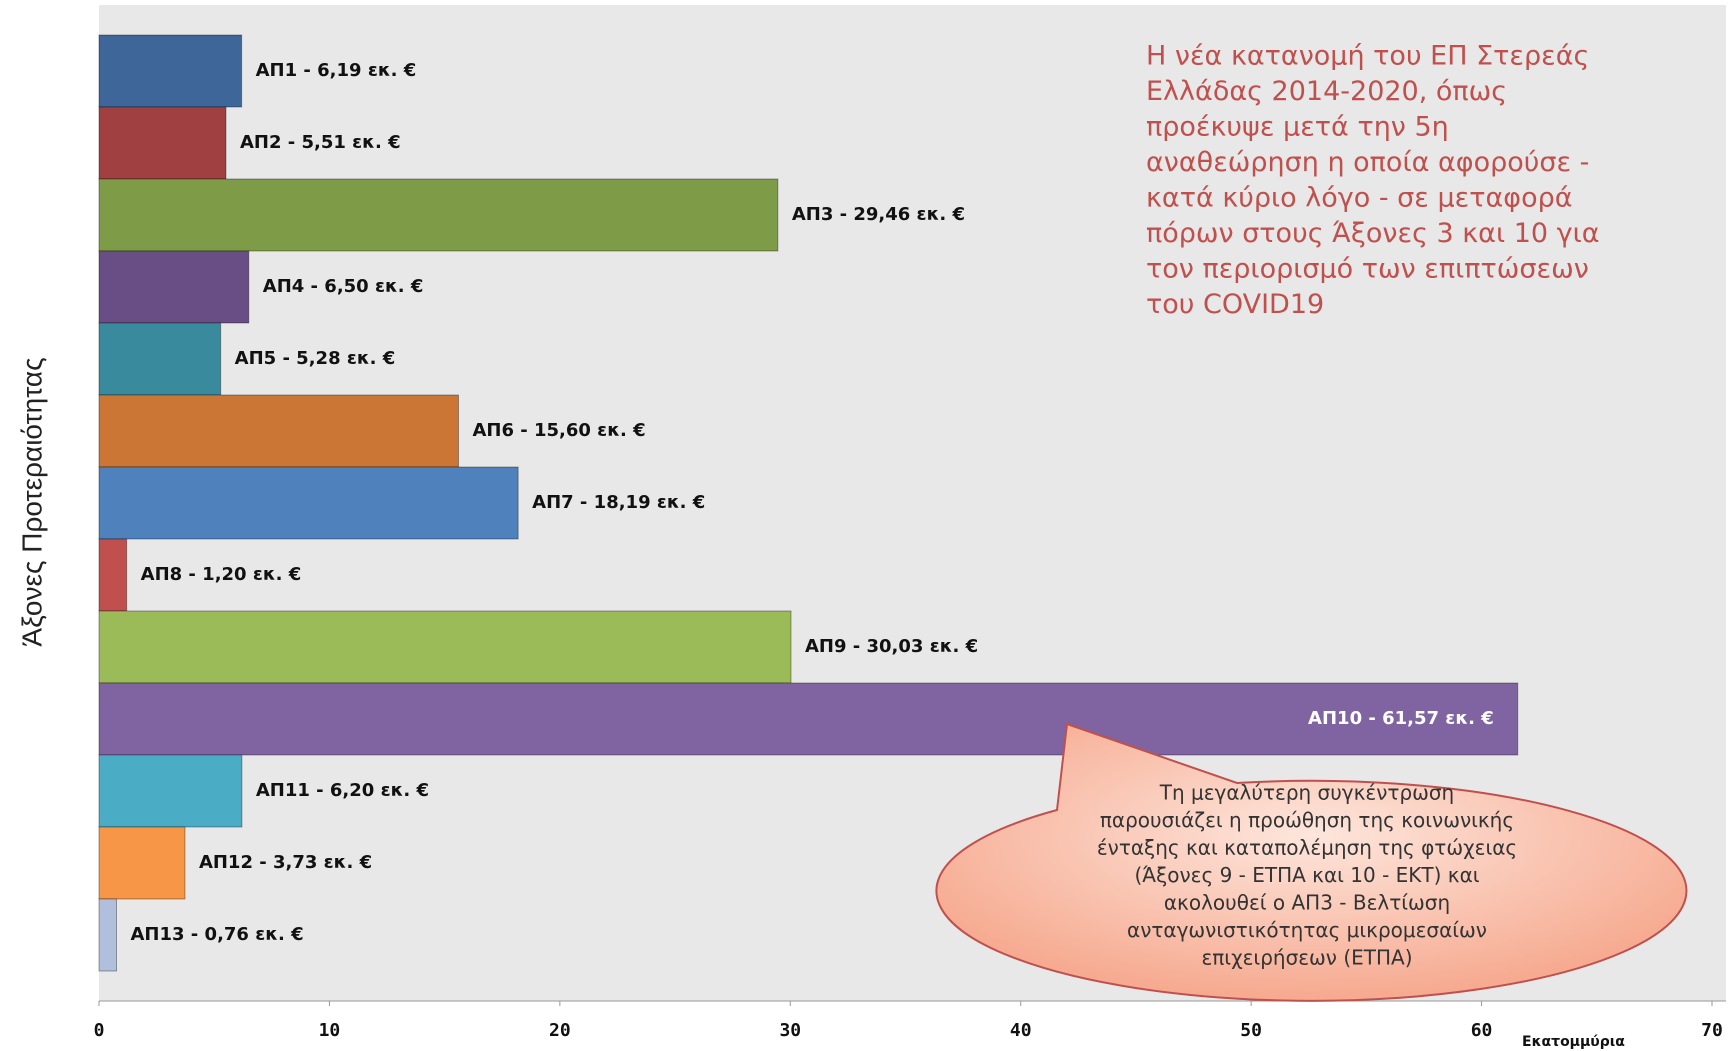 Image resolution: width=1729 pixels, height=1051 pixels. I want to click on data-label: ΑΠ2 - 5,51 εκ. €, so click(320, 142).